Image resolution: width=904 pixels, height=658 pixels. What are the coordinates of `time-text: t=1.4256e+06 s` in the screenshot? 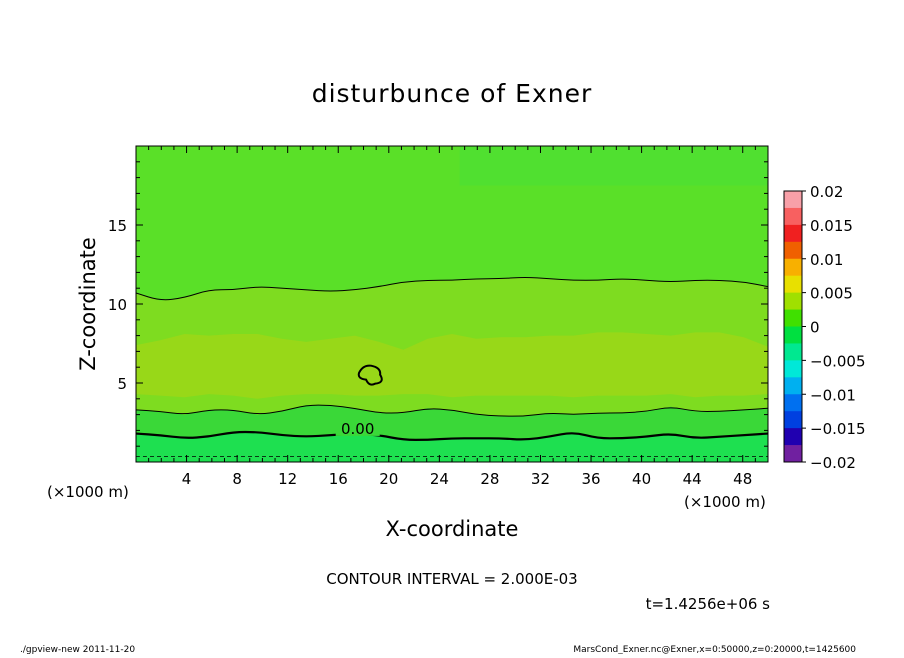 It's located at (708, 604).